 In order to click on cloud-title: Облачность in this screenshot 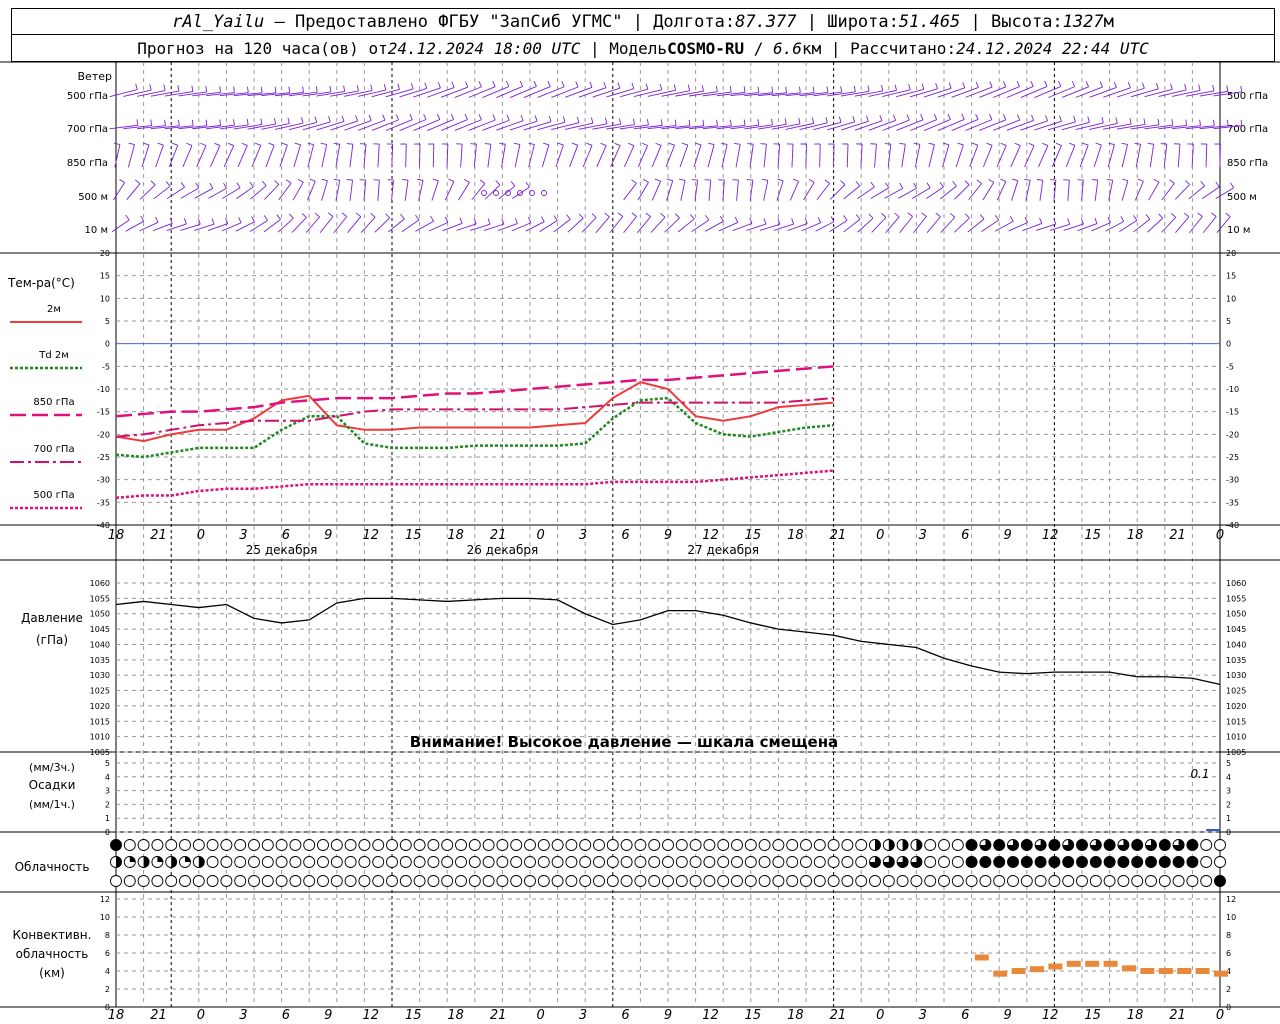, I will do `click(52, 867)`.